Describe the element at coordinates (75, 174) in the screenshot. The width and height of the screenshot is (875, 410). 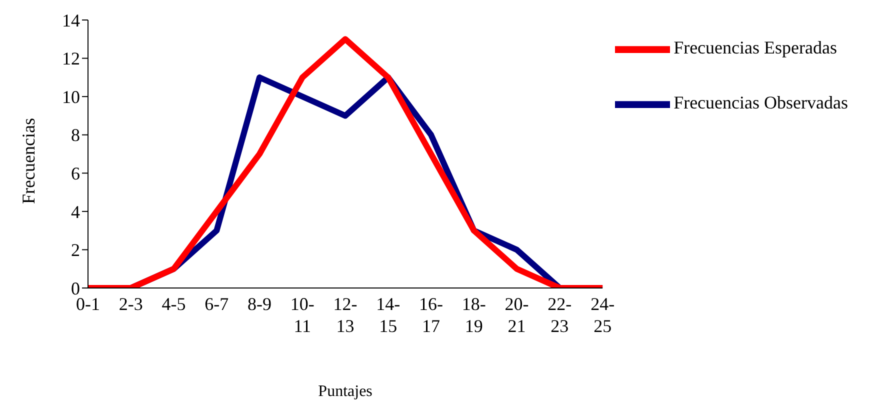
I see `y-tick-label: 6` at that location.